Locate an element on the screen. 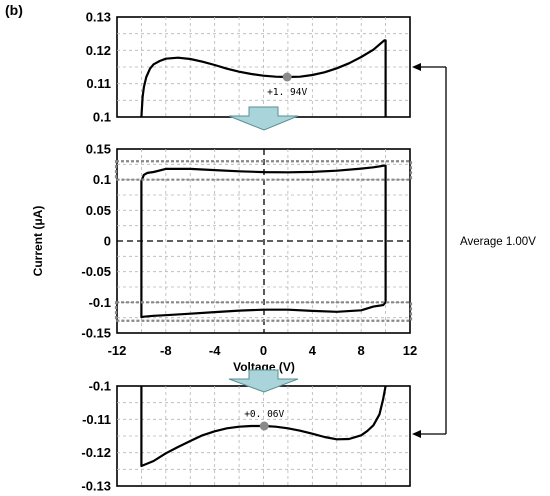 Image resolution: width=550 pixels, height=496 pixels. top-zoom-annotation: +1. 94V is located at coordinates (287, 92).